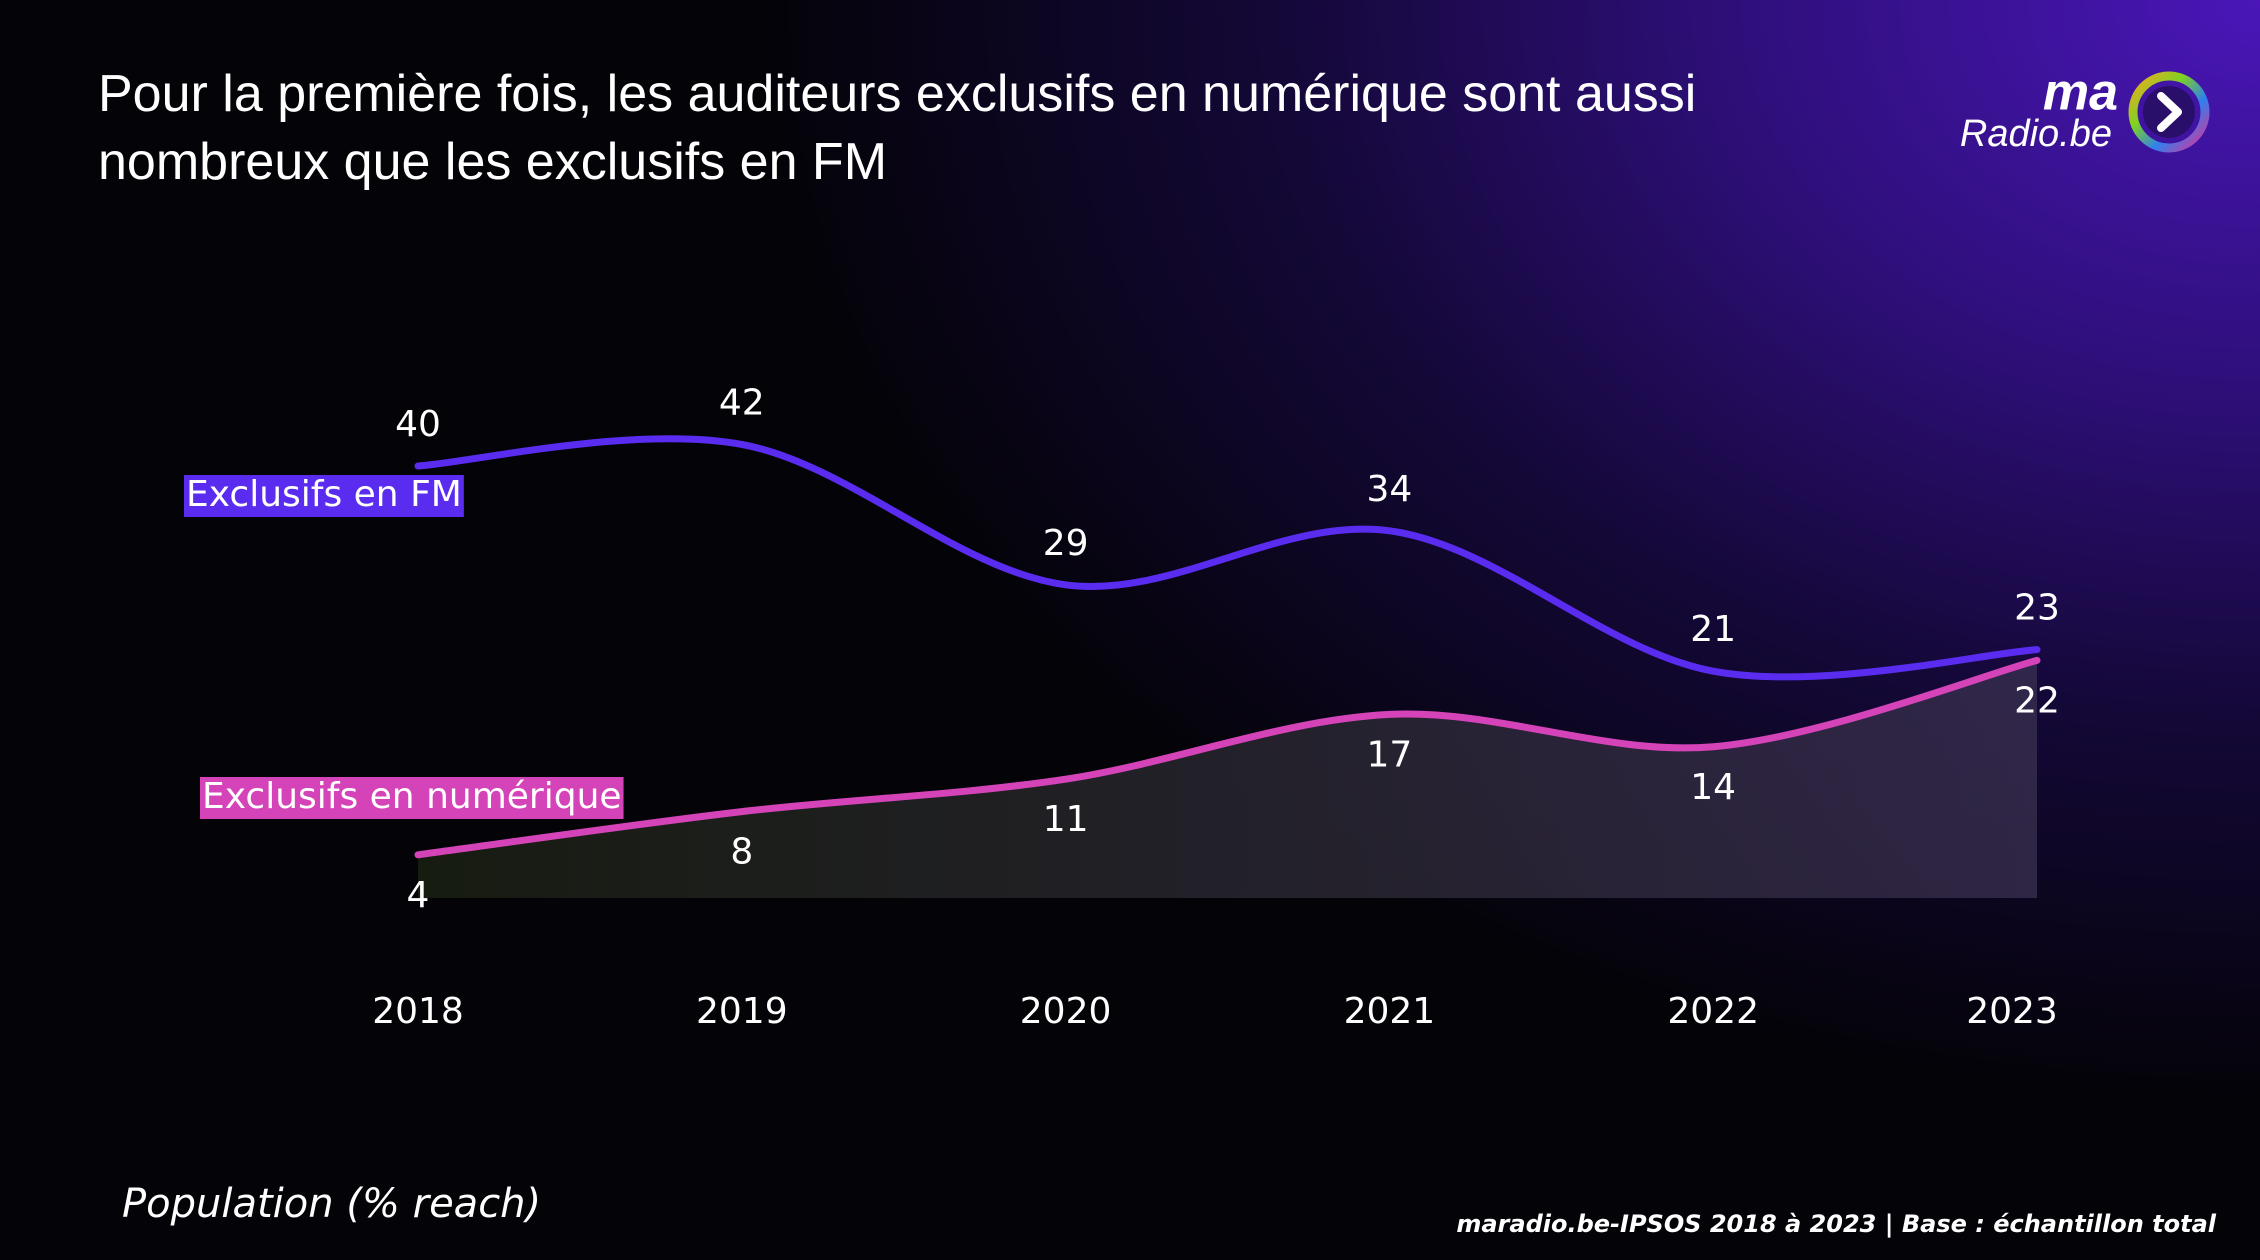 The image size is (2260, 1260). I want to click on legend-label: Exclusifs en FM, so click(324, 494).